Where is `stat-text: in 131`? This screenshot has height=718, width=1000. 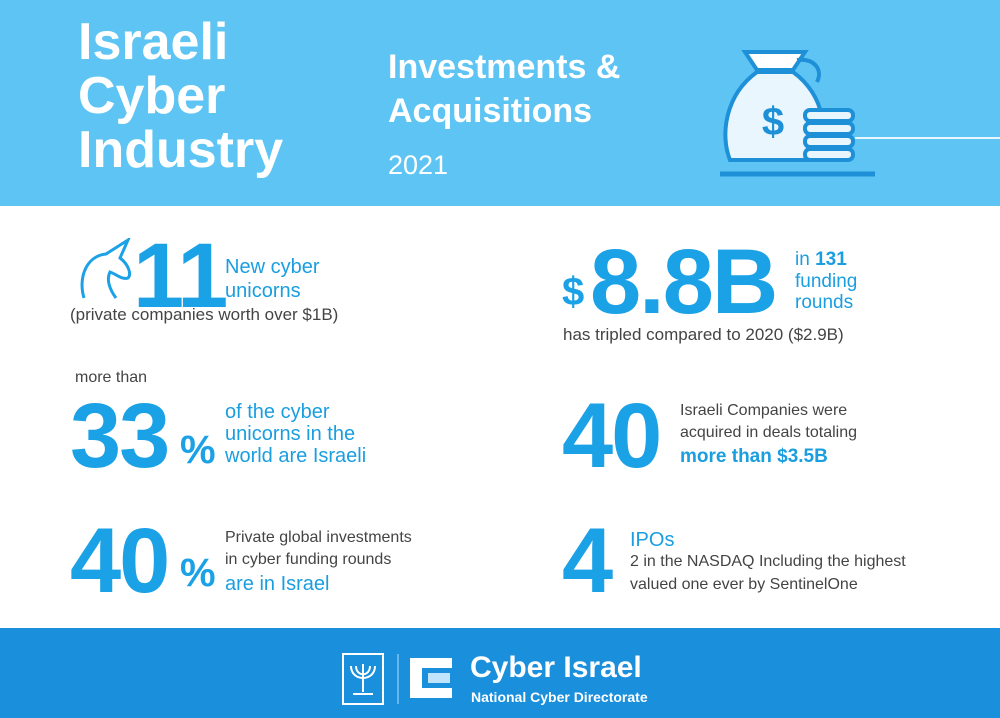 stat-text: in 131 is located at coordinates (821, 259).